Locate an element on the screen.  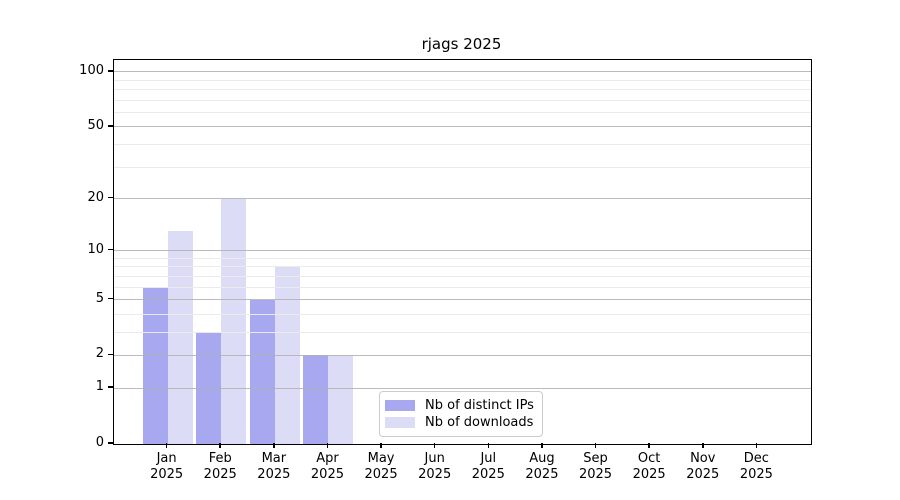
y-axis-tick-label: 2 is located at coordinates (99, 354).